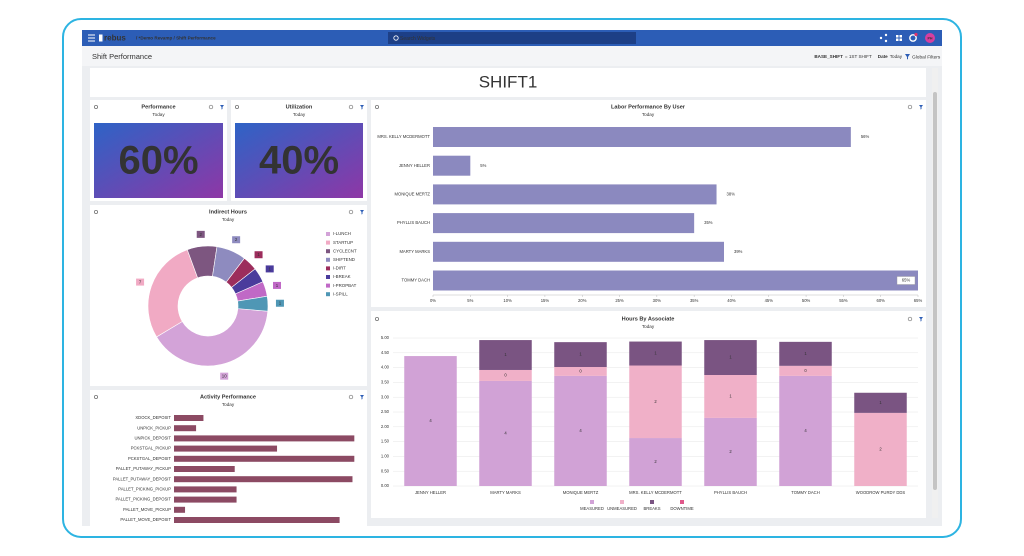 The image size is (1024, 556). Describe the element at coordinates (413, 222) in the screenshot. I see `y-tick-label: PHYLLIS BAUCH` at that location.